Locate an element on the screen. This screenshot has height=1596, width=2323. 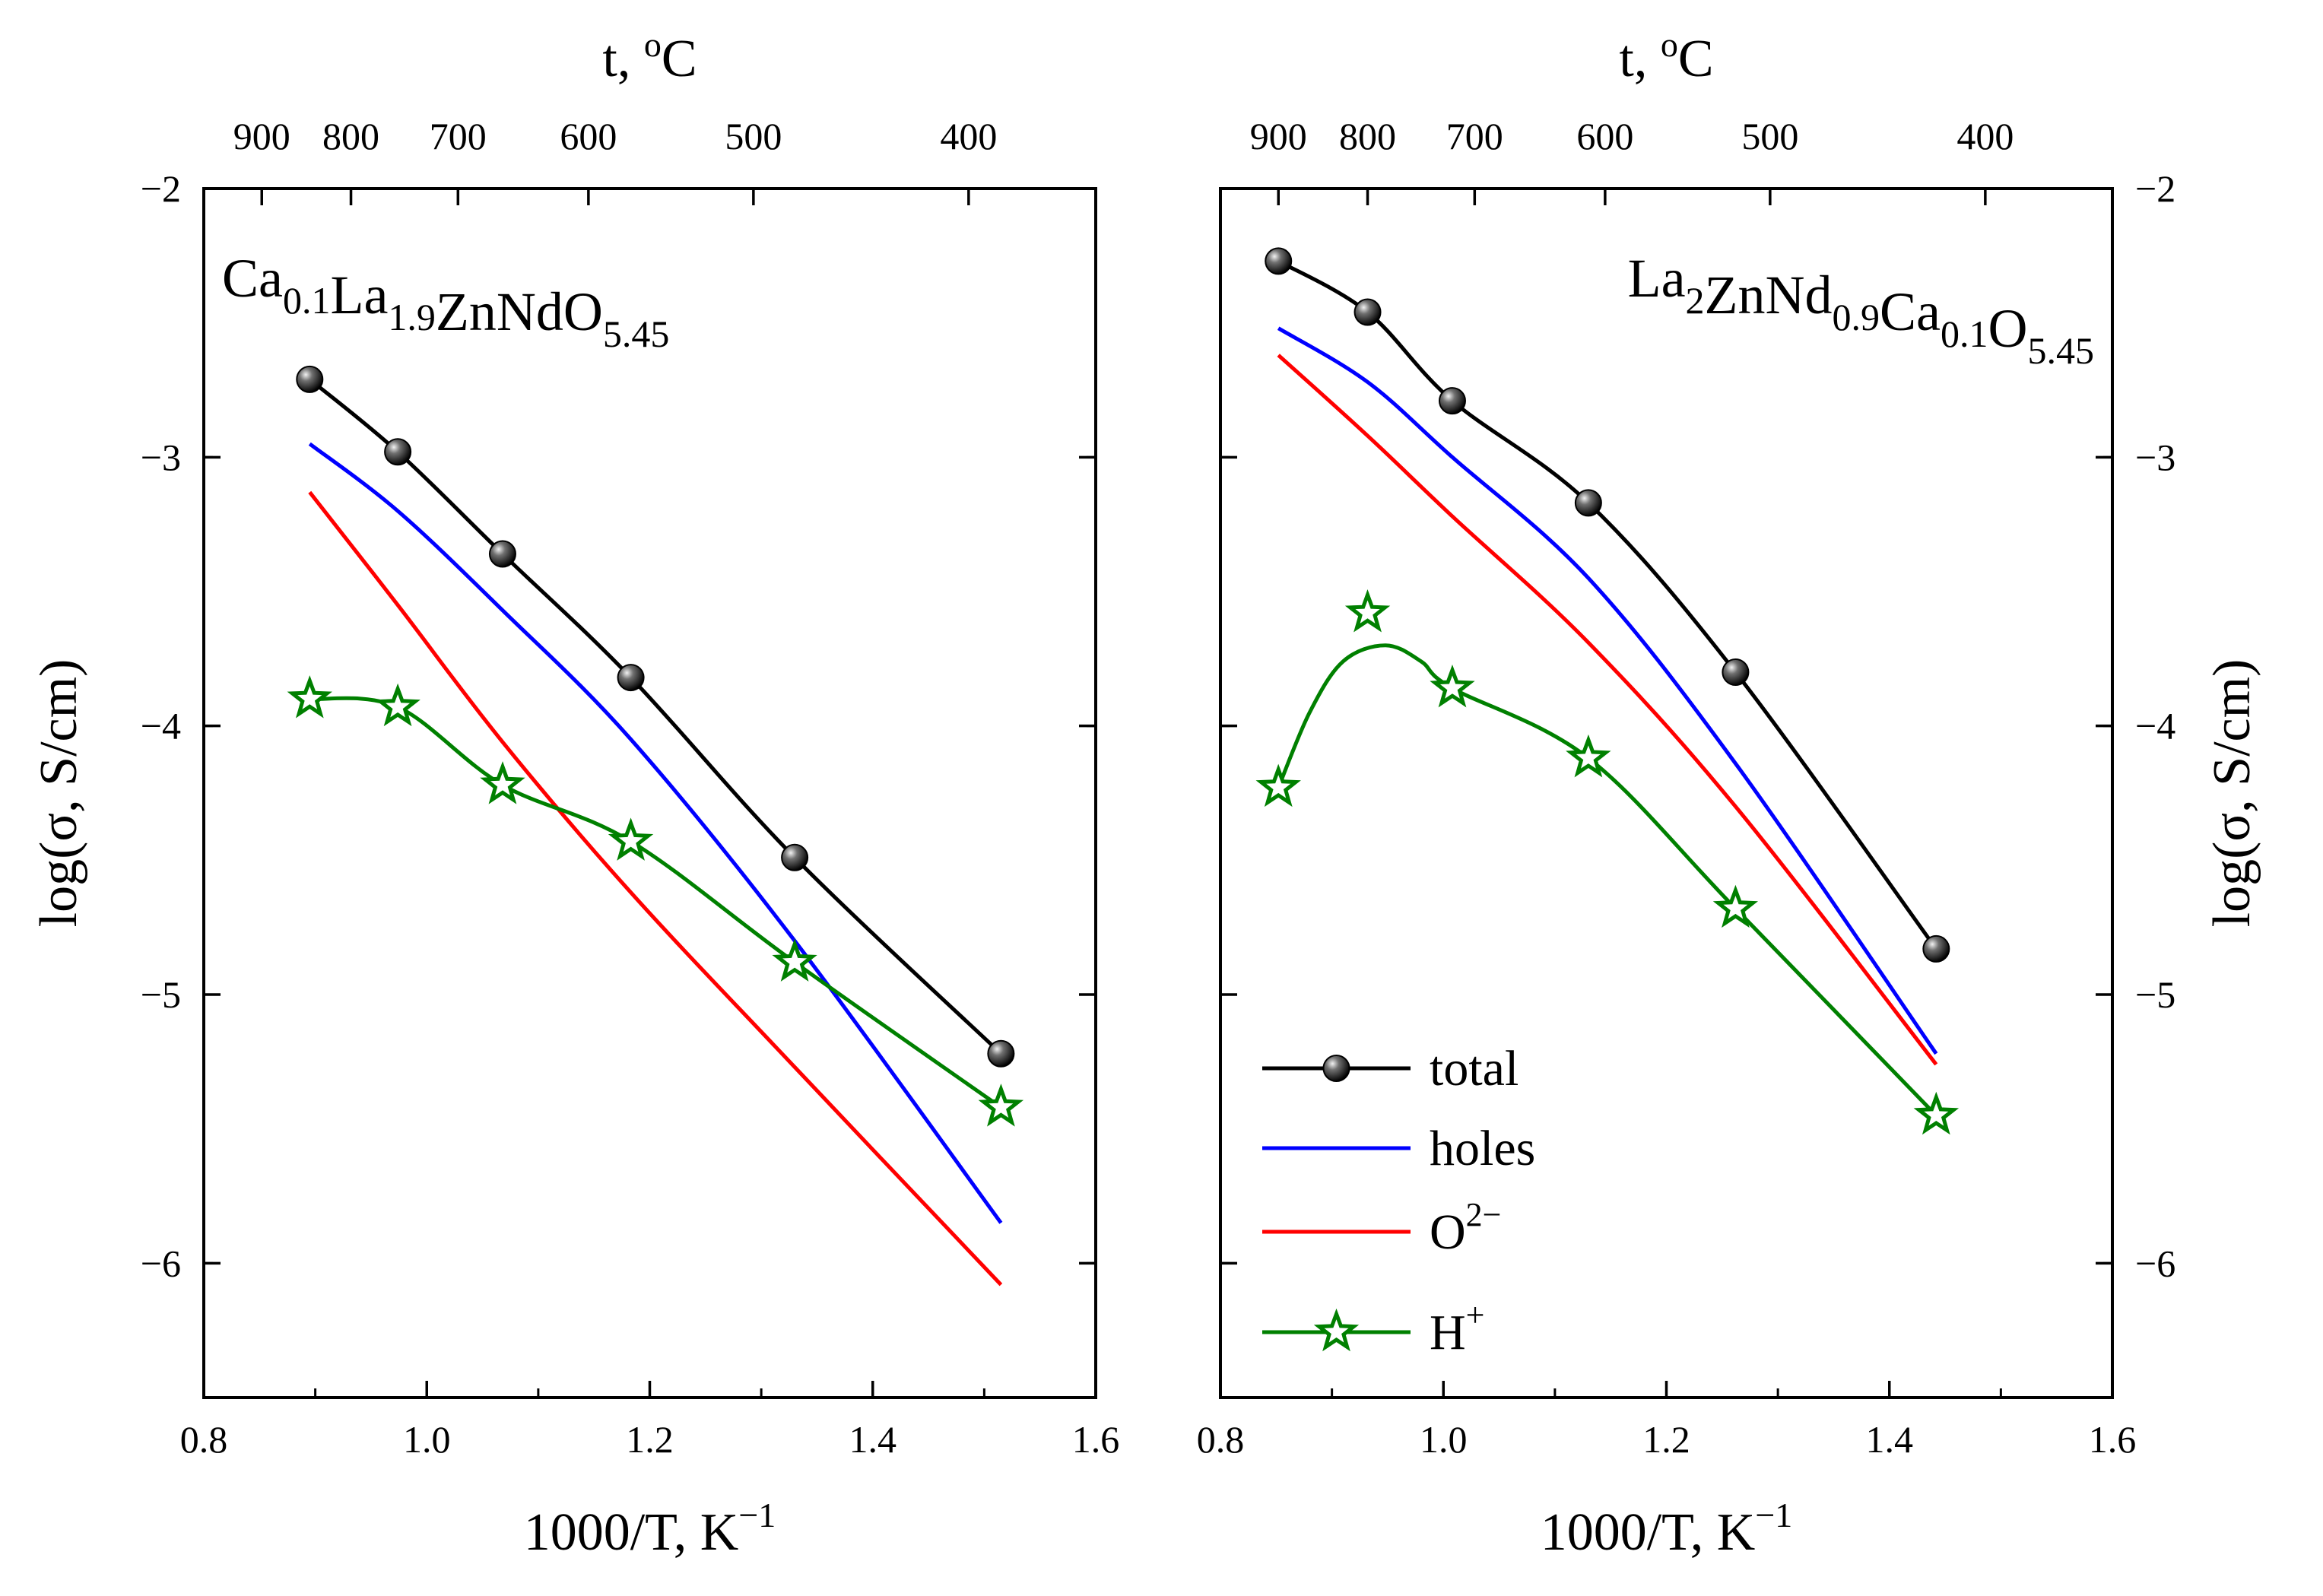
panel-label: La2ZnNd0.9Ca0.1O5.45 is located at coordinates (1861, 310).